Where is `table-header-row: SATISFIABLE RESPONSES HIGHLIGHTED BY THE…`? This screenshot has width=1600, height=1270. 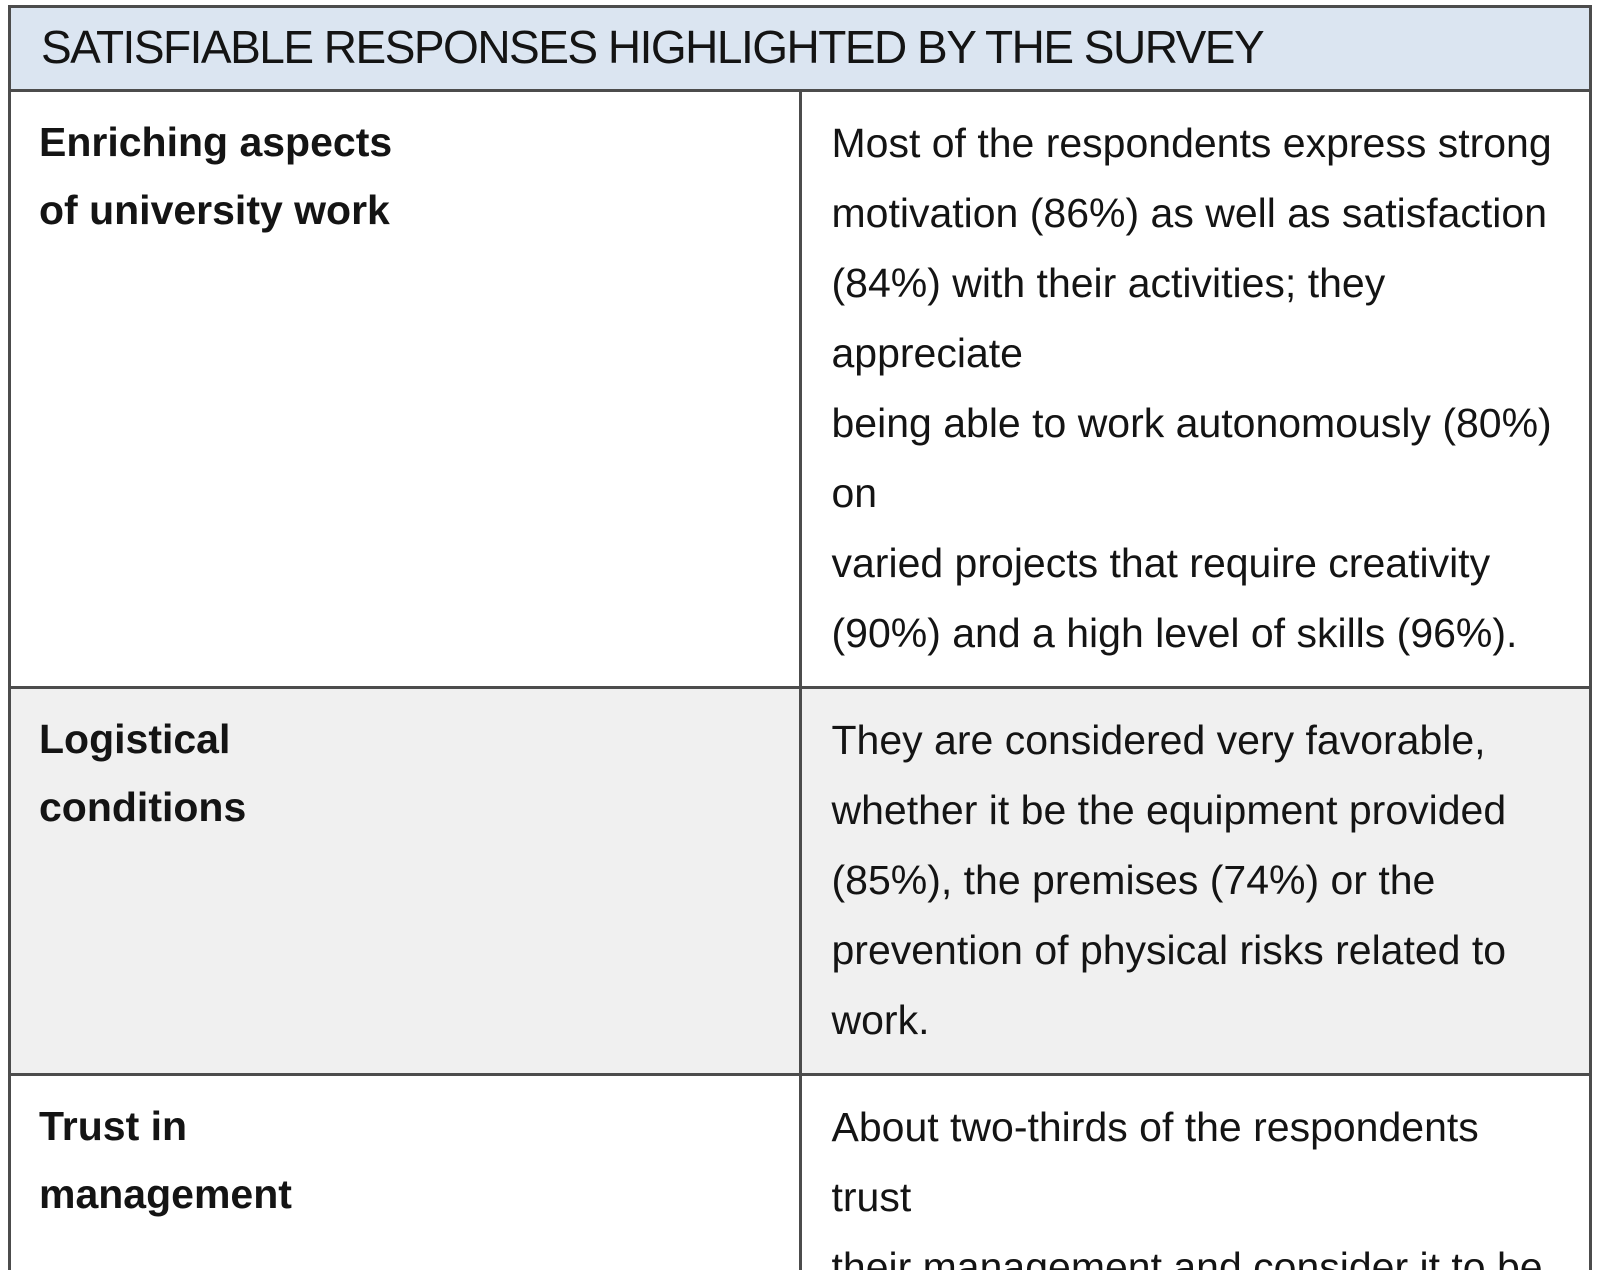 table-header-row: SATISFIABLE RESPONSES HIGHLIGHTED BY THE… is located at coordinates (800, 48).